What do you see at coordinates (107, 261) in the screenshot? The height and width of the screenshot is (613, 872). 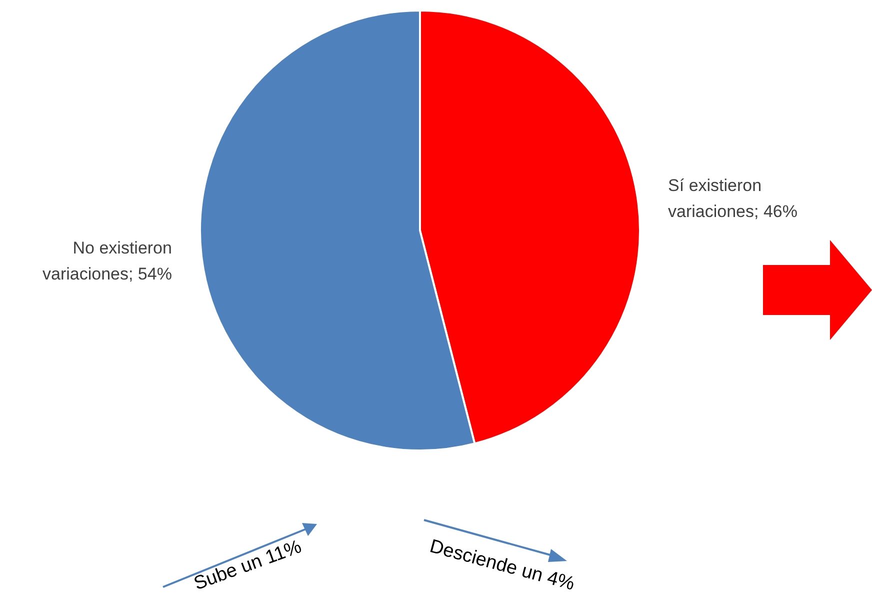 I see `slice-label: No existieron variaciones; 54%` at bounding box center [107, 261].